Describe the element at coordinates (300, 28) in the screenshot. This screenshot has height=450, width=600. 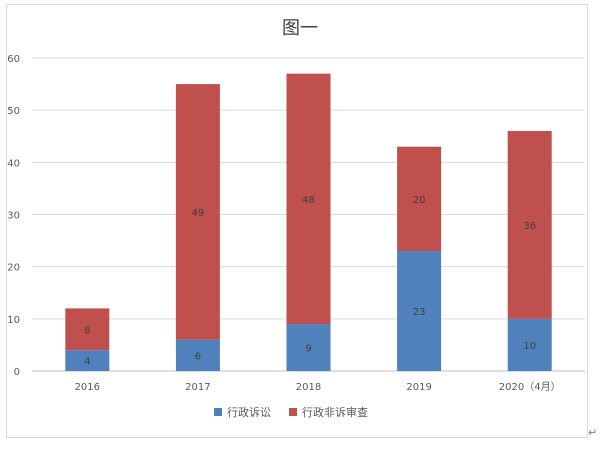
I see `chart-title: 图一` at that location.